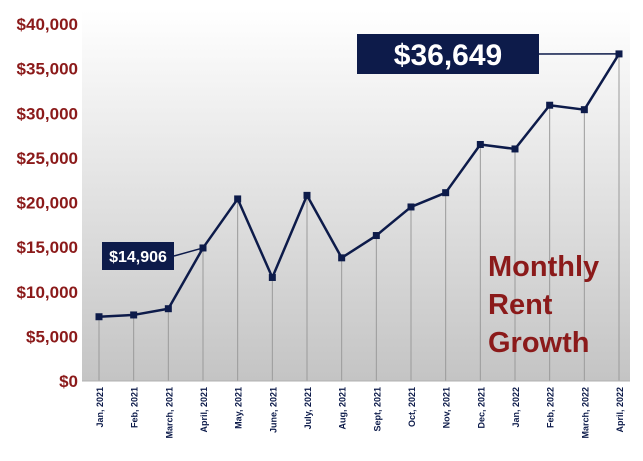  Describe the element at coordinates (188, 252) in the screenshot. I see `callout-leader` at that location.